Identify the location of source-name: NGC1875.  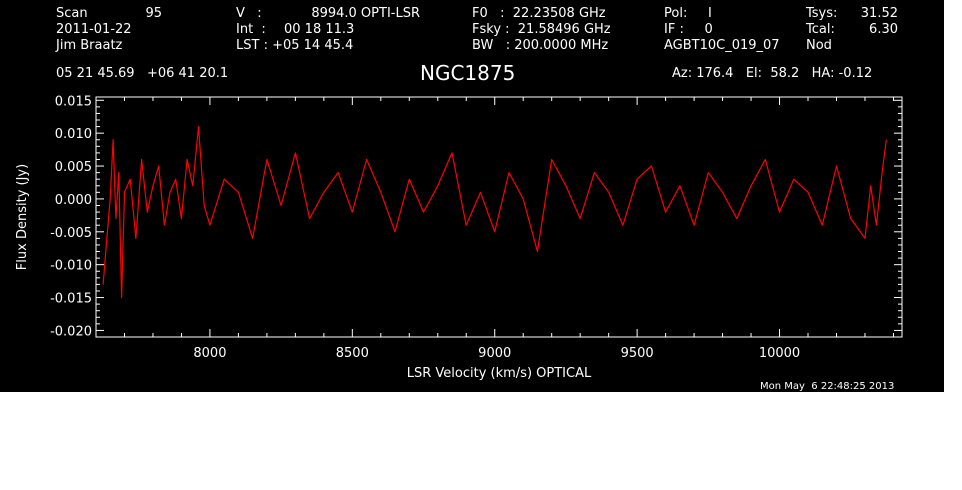
(468, 73).